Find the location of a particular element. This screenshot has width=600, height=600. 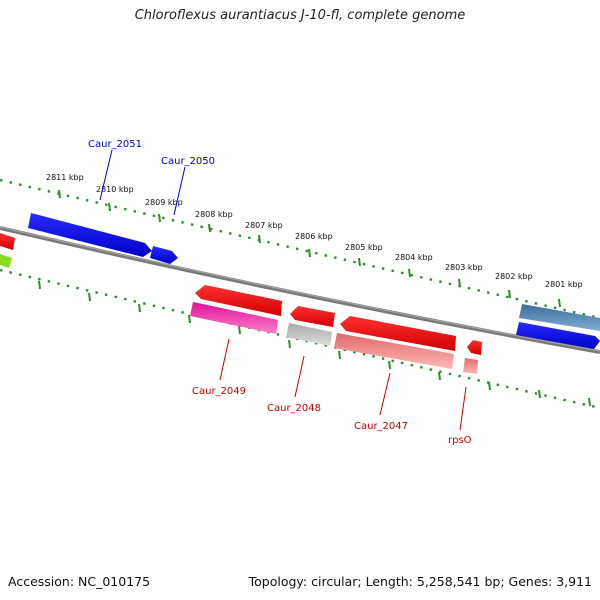

gene-caur-2050 is located at coordinates (164, 255).